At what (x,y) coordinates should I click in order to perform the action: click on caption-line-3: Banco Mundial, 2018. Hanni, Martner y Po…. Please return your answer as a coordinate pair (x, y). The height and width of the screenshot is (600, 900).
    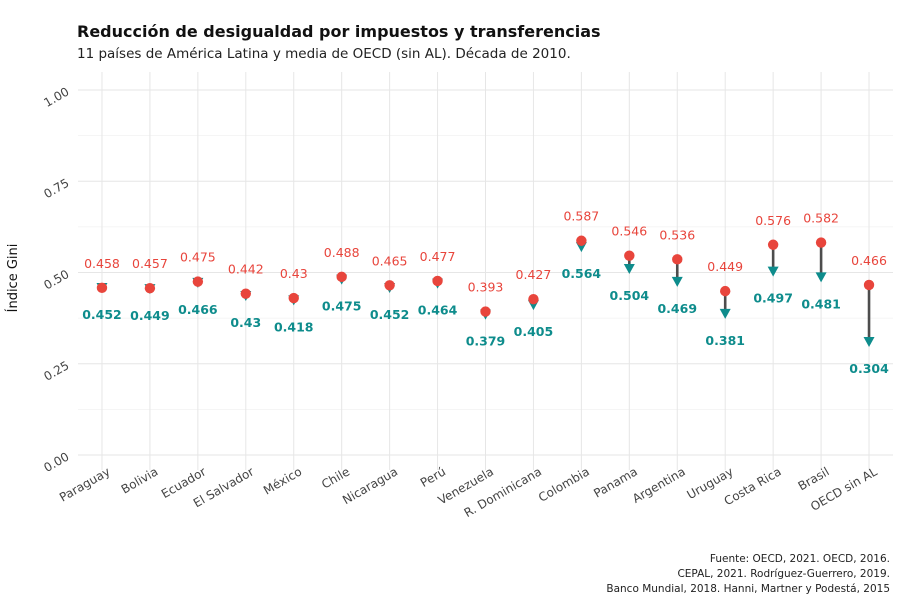
    Looking at the image, I should click on (748, 589).